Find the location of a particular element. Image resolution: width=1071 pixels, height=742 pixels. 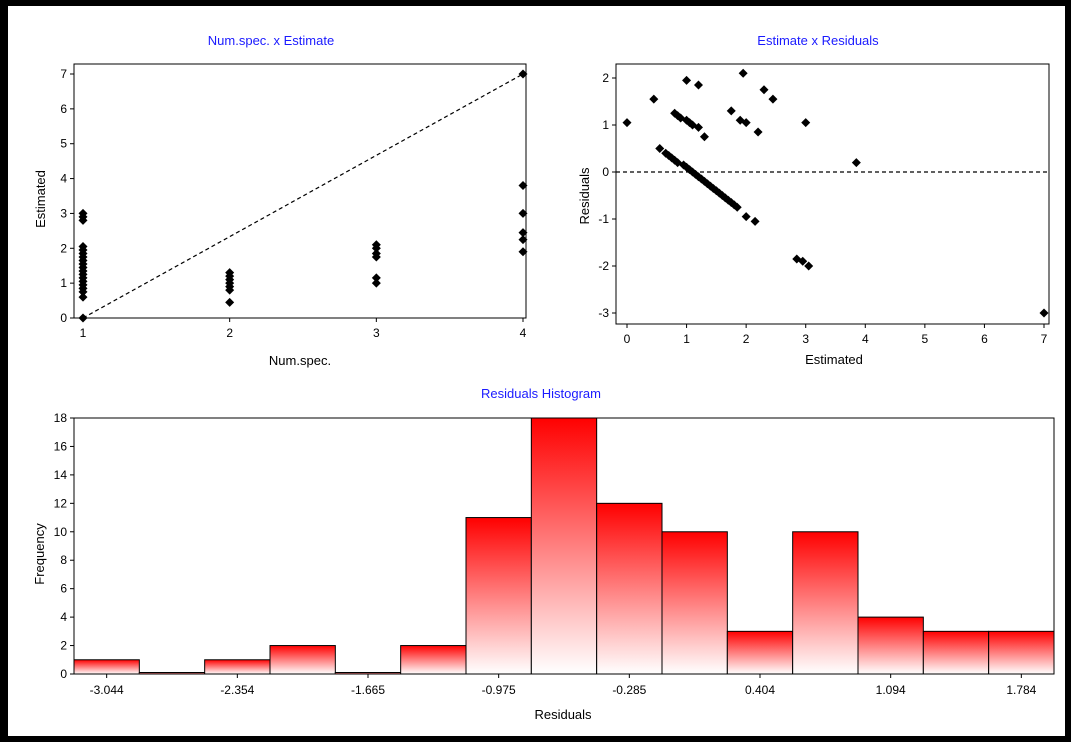

chart2-y-tick-label: -3 is located at coordinates (603, 313).